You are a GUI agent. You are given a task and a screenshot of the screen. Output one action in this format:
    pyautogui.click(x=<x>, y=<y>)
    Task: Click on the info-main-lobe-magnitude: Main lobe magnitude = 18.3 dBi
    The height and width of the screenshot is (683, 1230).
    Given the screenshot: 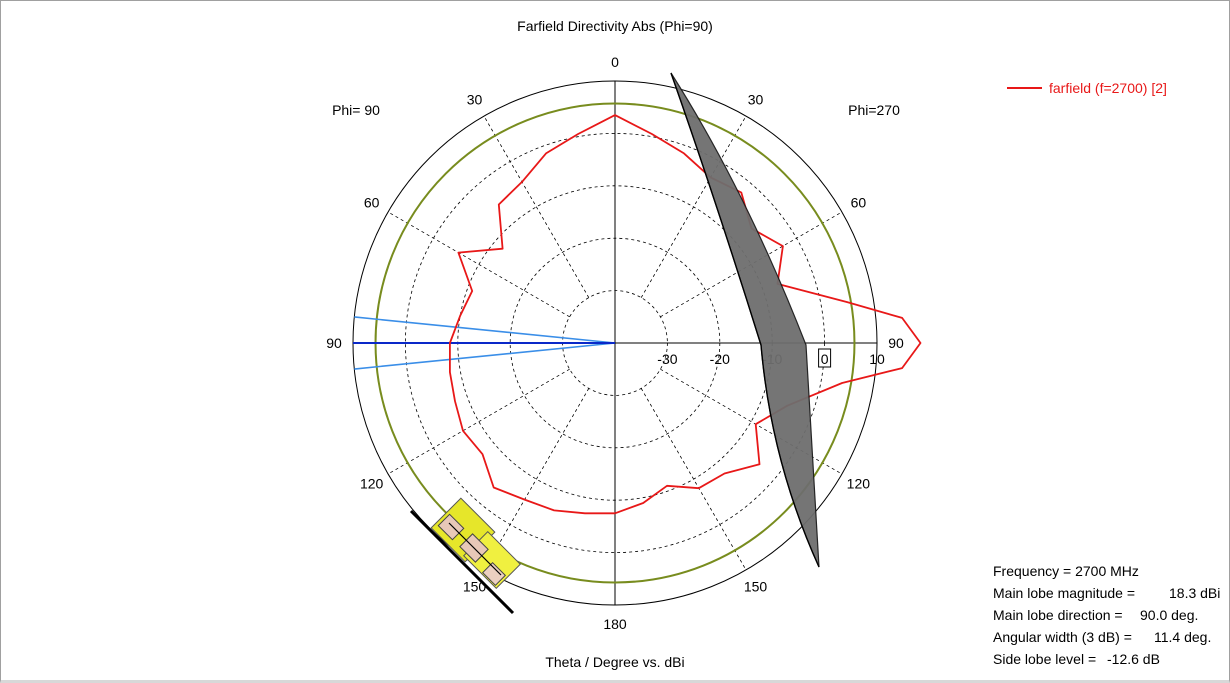 What is the action you would take?
    pyautogui.click(x=1106, y=593)
    